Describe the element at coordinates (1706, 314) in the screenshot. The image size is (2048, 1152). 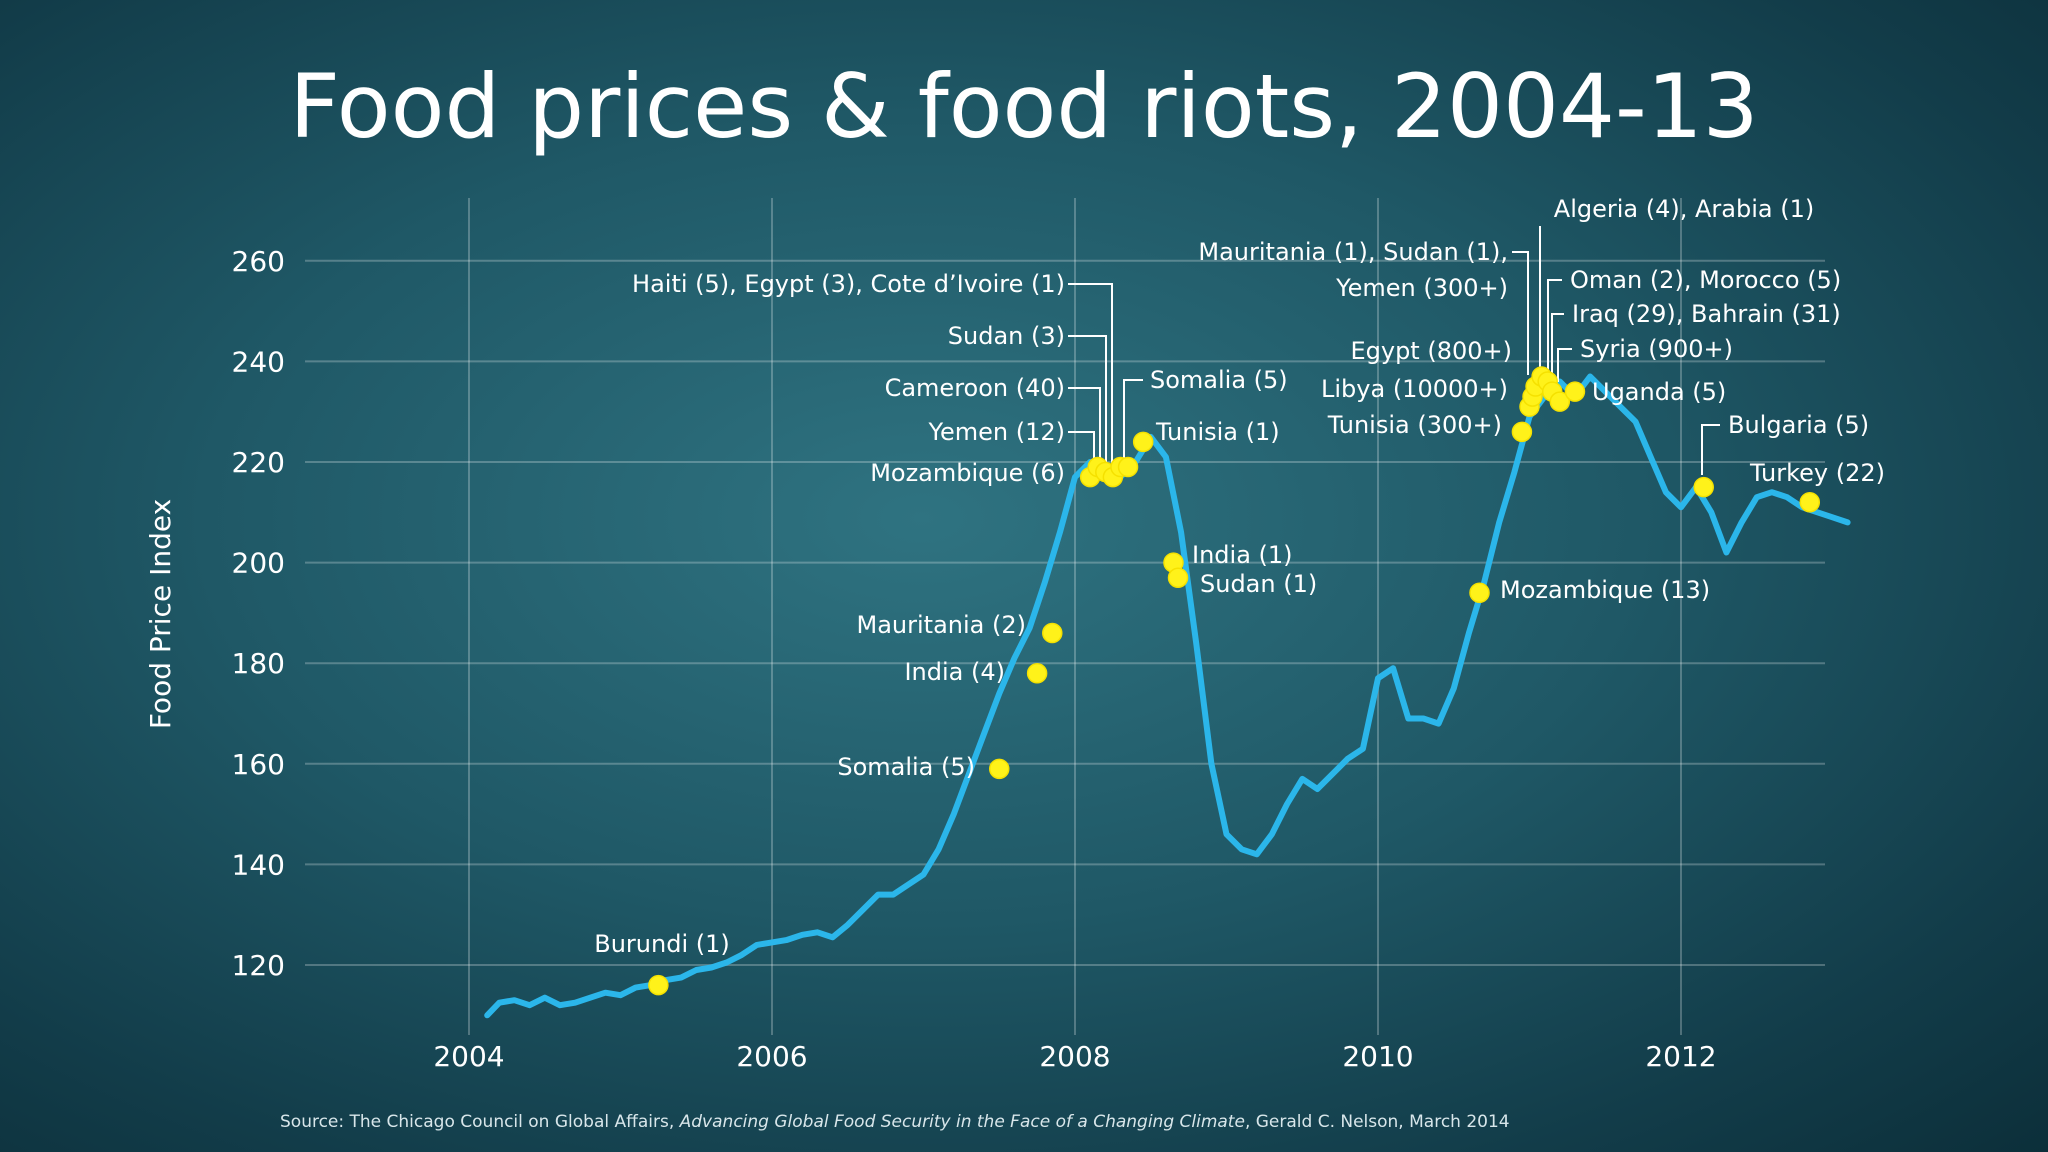
I see `riot-label: Iraq (29), Bahrain (31)` at that location.